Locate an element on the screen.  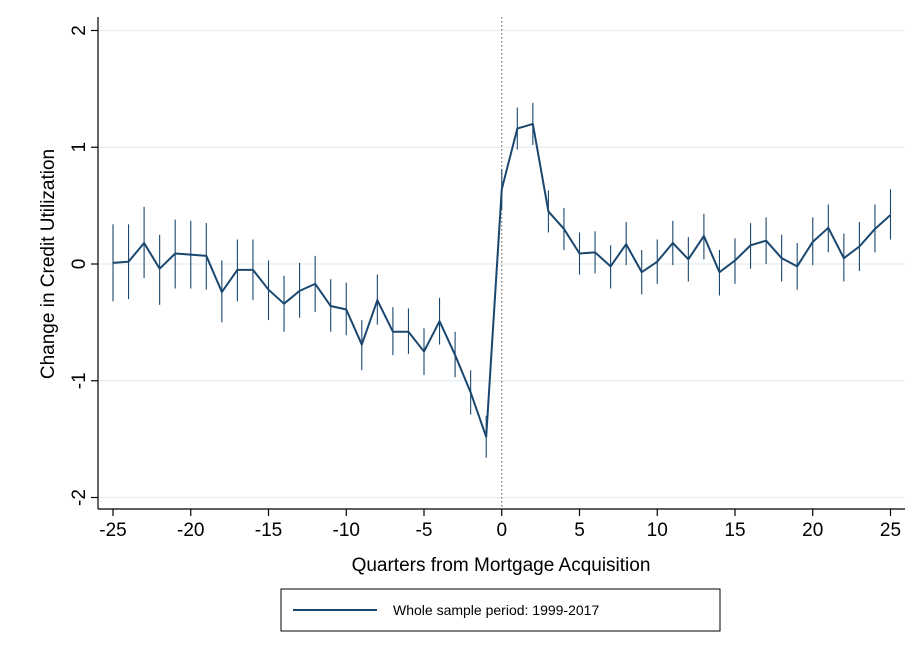
x-tick-label--10: -10 is located at coordinates (346, 530).